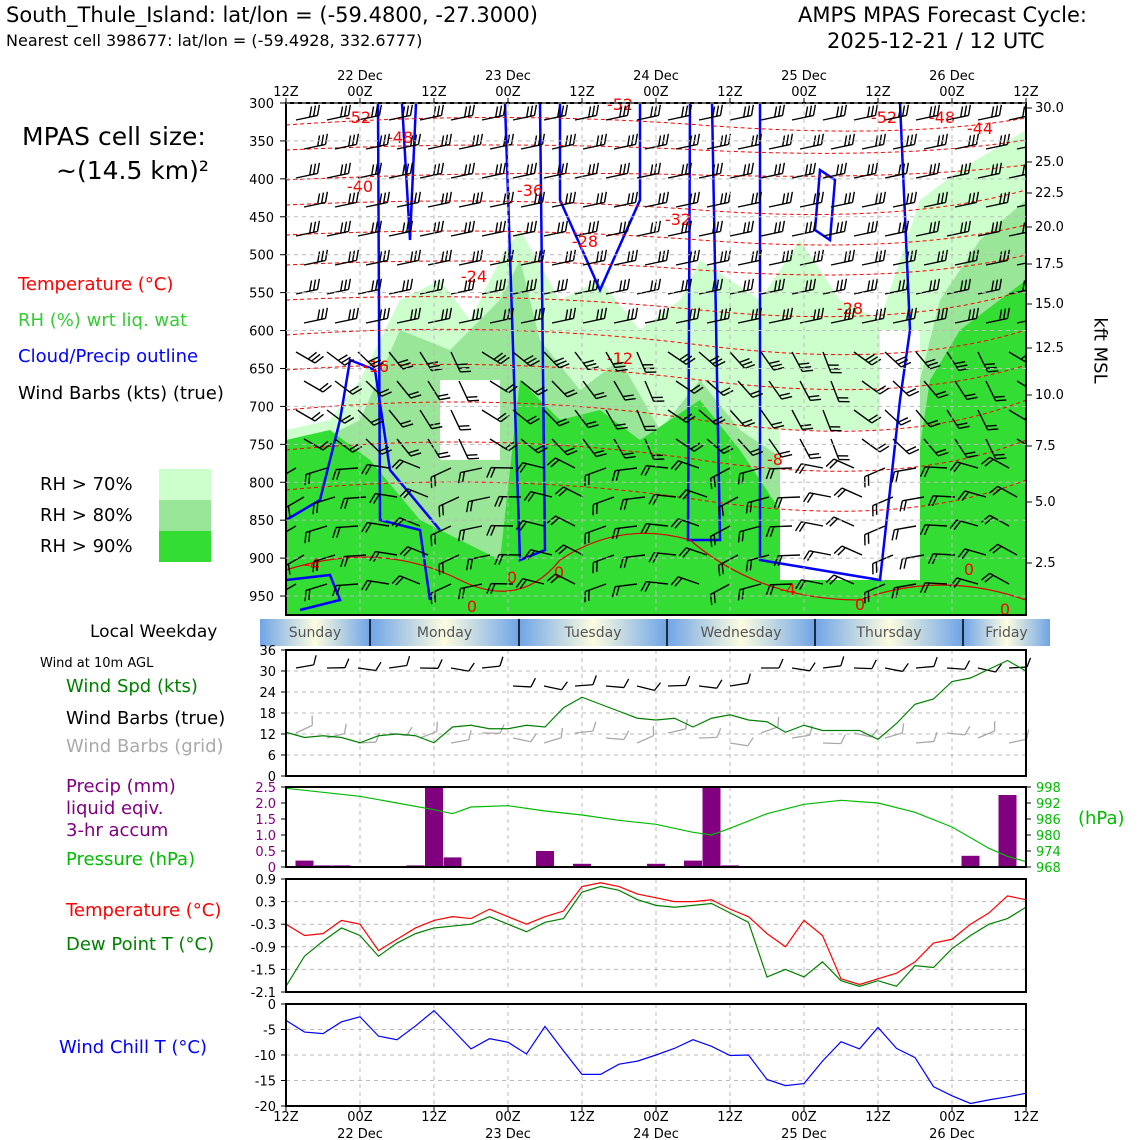 This screenshot has width=1140, height=1140. Describe the element at coordinates (132, 686) in the screenshot. I see `legend-wind-spd: Wind Spd (kts)` at that location.